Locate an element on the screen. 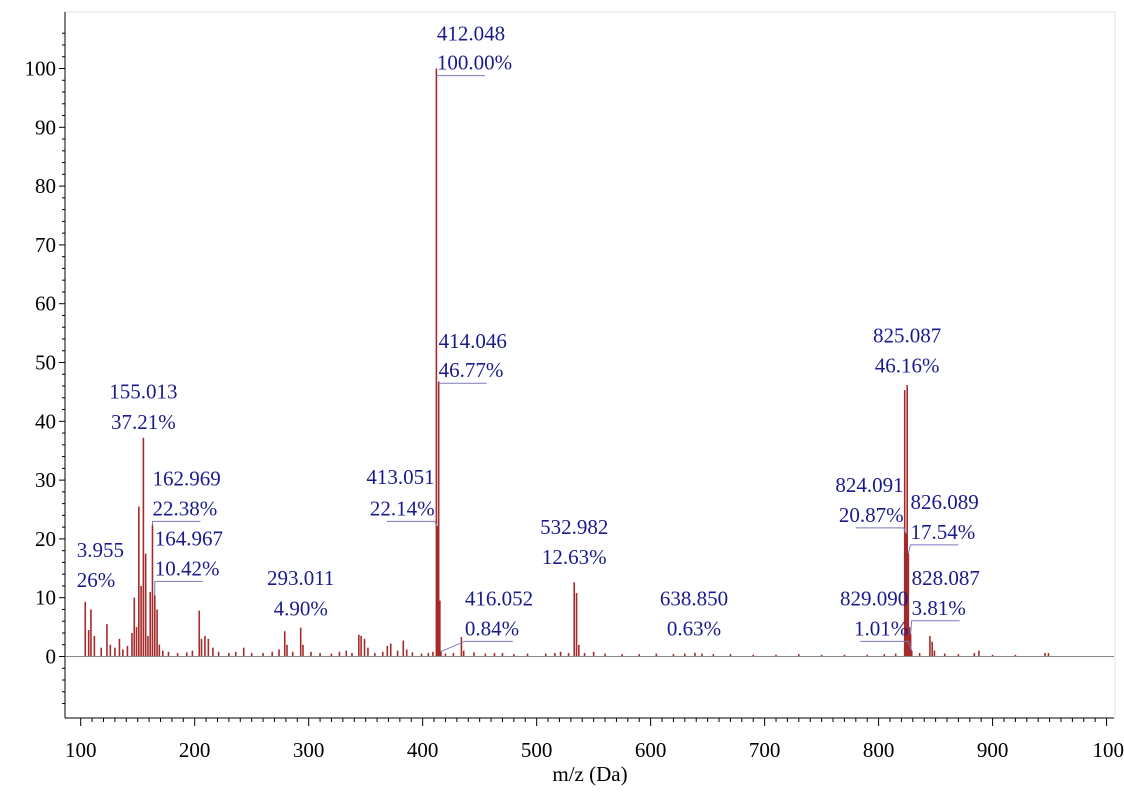 This screenshot has height=793, width=1124. peak-label-percent: 0.63% is located at coordinates (694, 628).